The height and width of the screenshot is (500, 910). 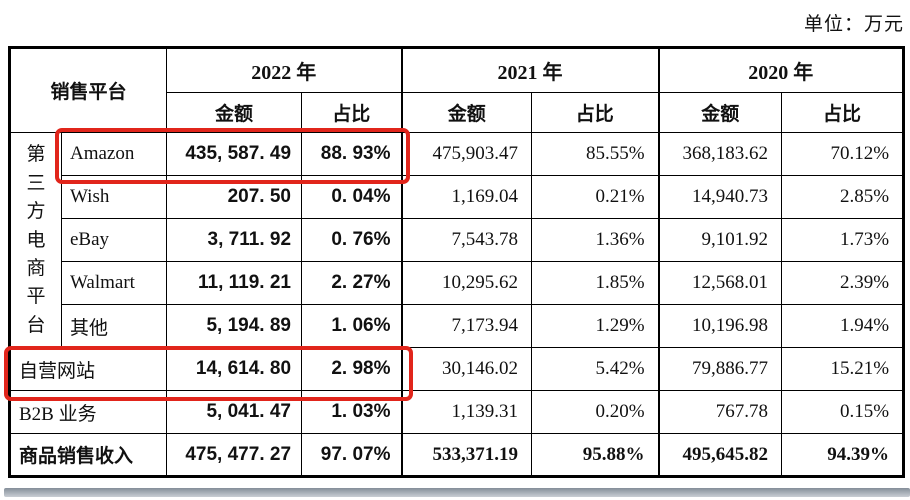 I want to click on cell-2021-amount: 7,543.78, so click(x=466, y=240).